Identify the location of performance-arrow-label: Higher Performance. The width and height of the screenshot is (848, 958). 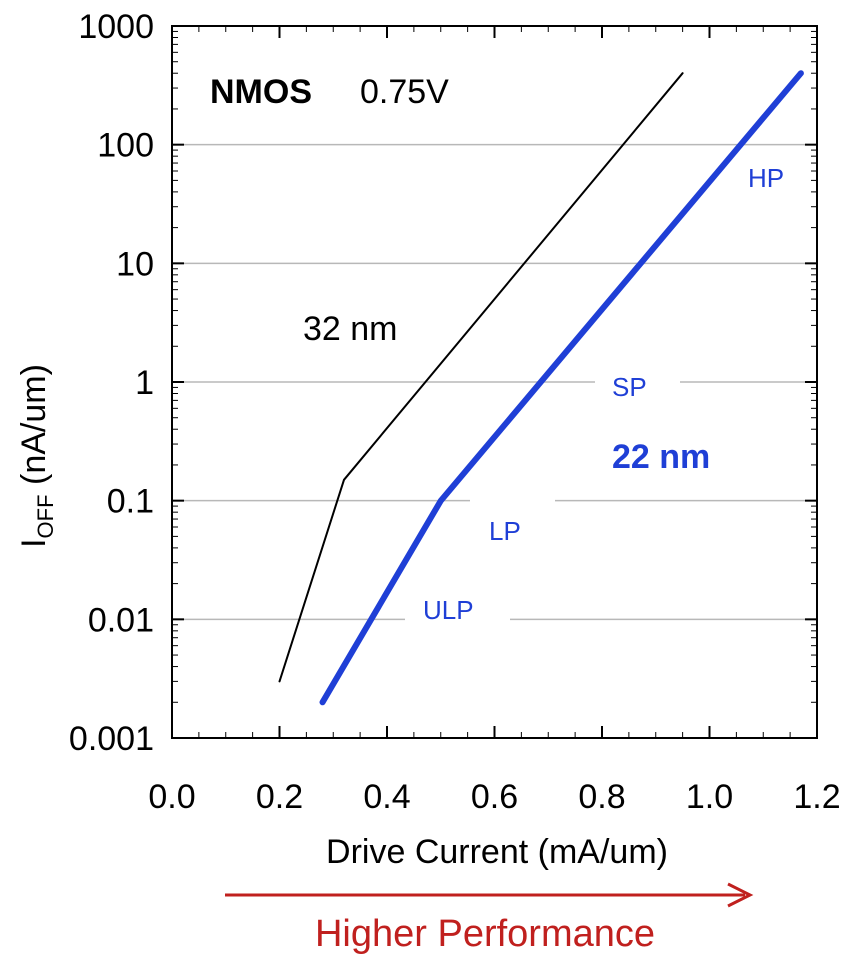
(485, 934).